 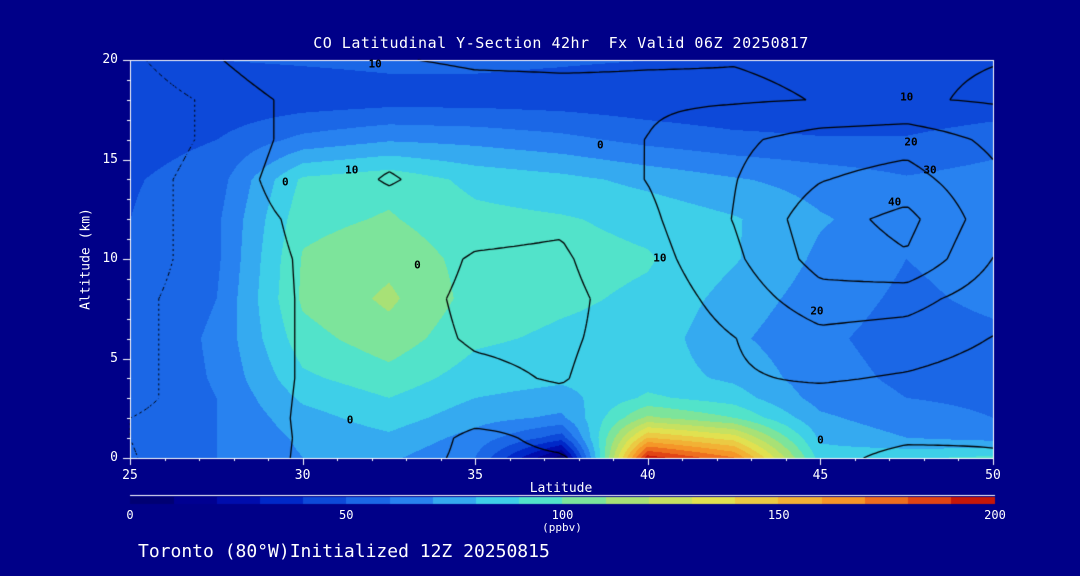 What do you see at coordinates (600, 145) in the screenshot?
I see `contour-label-9: 0` at bounding box center [600, 145].